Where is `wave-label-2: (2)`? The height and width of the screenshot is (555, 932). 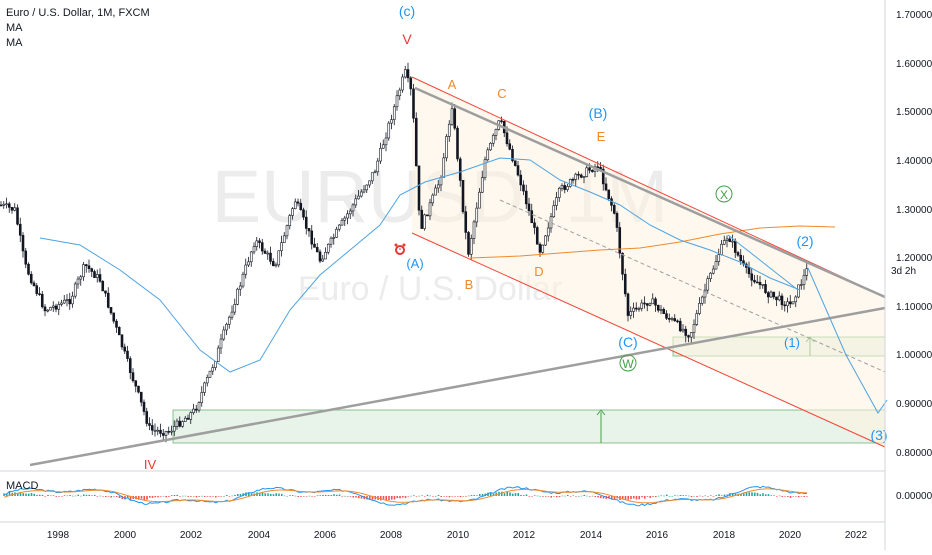
wave-label-2: (2) is located at coordinates (804, 241).